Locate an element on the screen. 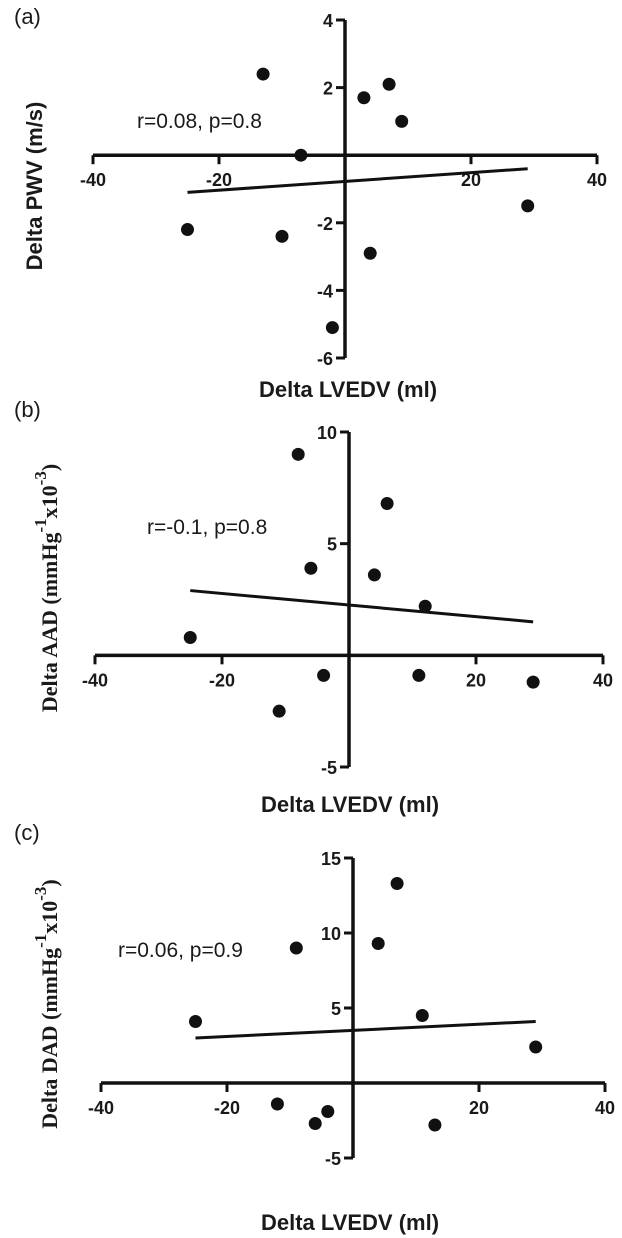  panel-letter: (a) is located at coordinates (27, 16).